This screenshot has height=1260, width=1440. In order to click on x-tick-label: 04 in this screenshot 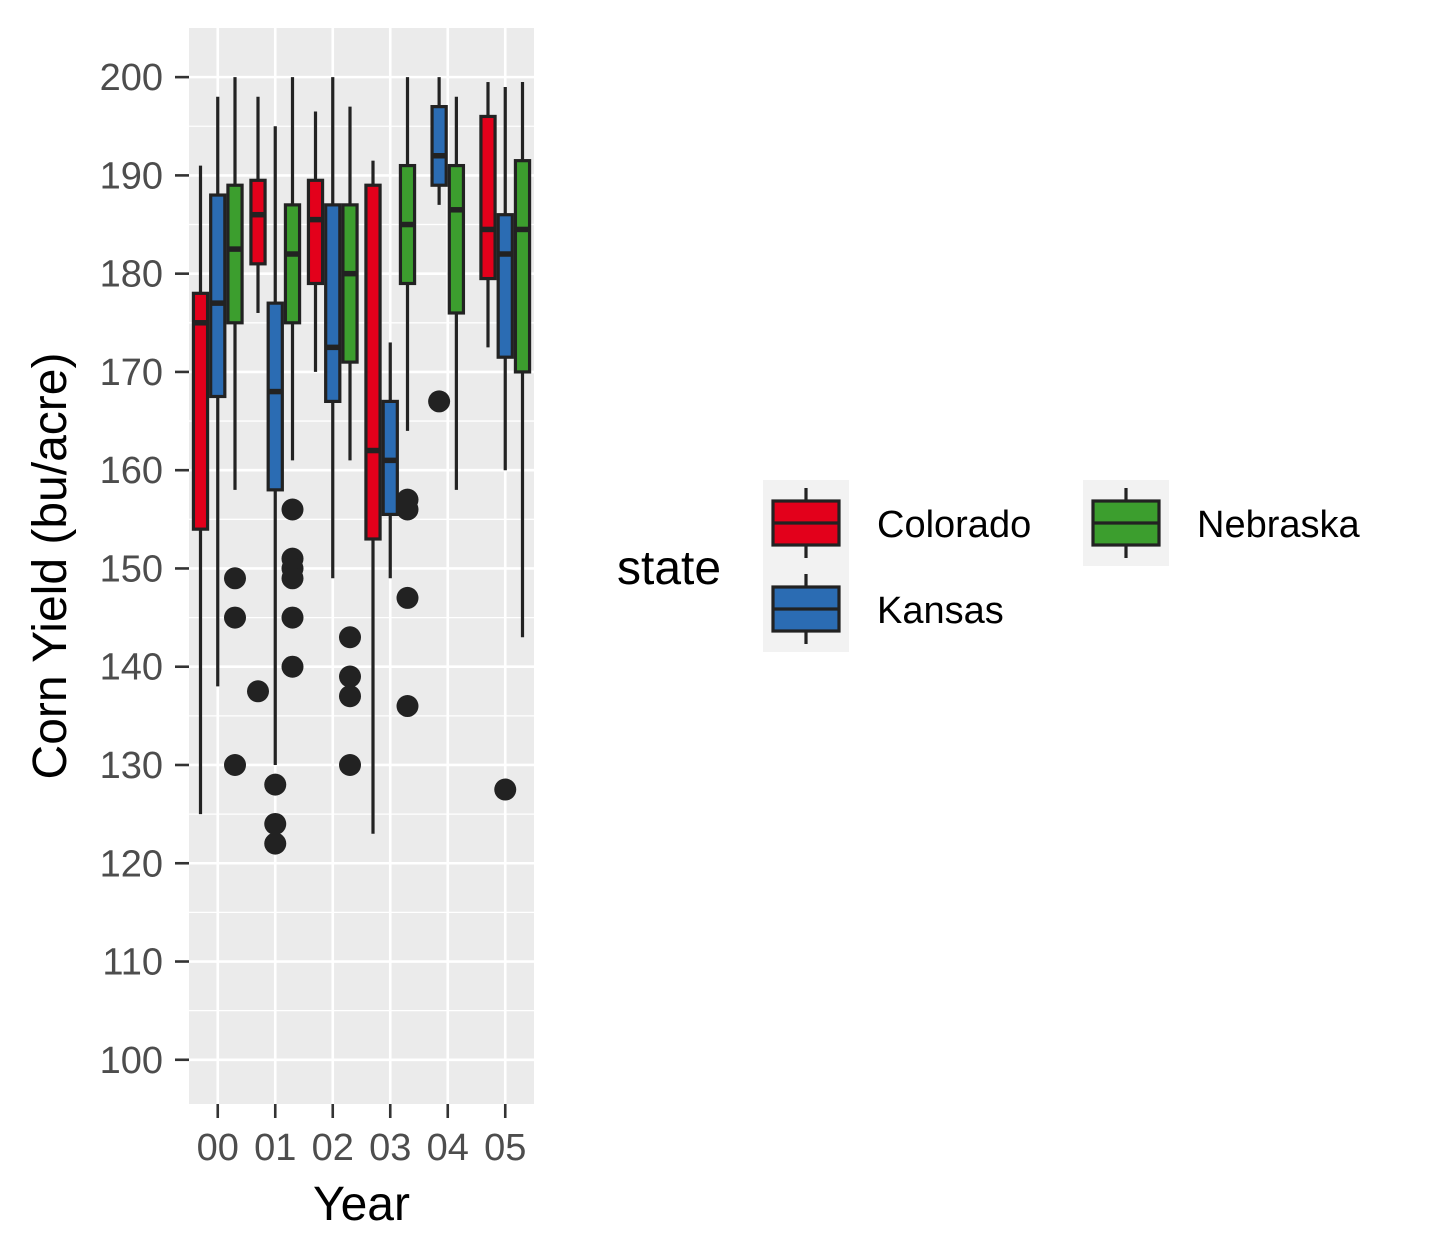, I will do `click(448, 1148)`.